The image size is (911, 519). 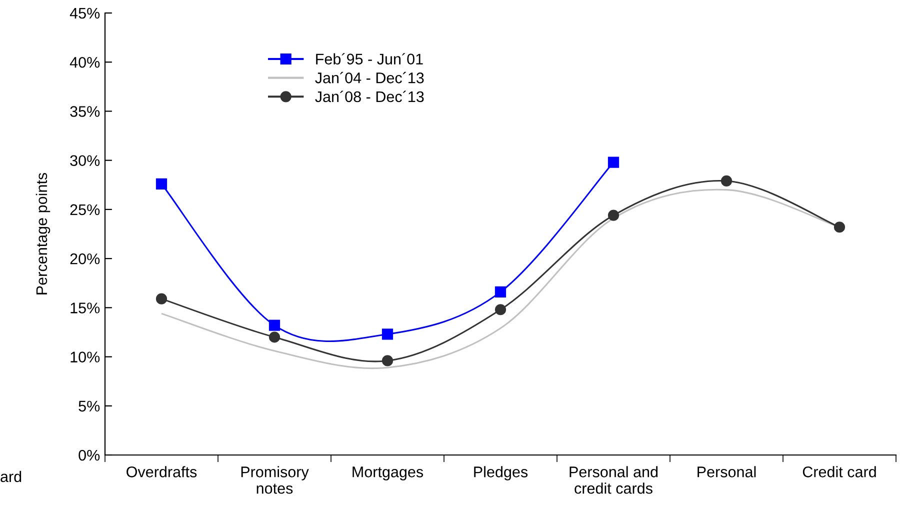 What do you see at coordinates (369, 96) in the screenshot?
I see `legend-label: Jan´08 - Dec´13` at bounding box center [369, 96].